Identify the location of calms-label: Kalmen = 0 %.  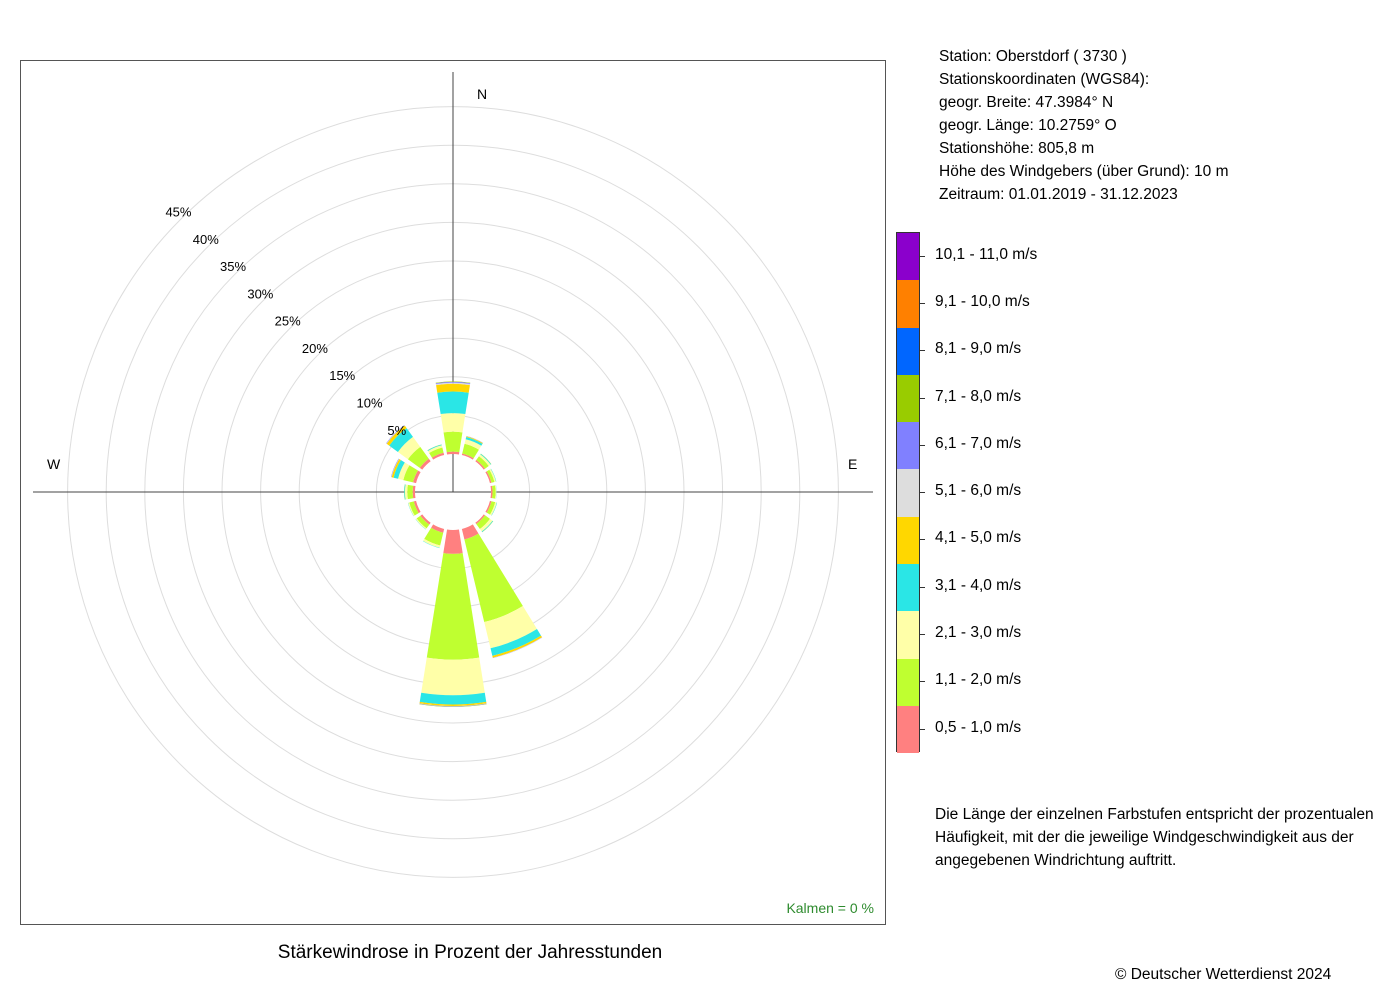
(830, 908).